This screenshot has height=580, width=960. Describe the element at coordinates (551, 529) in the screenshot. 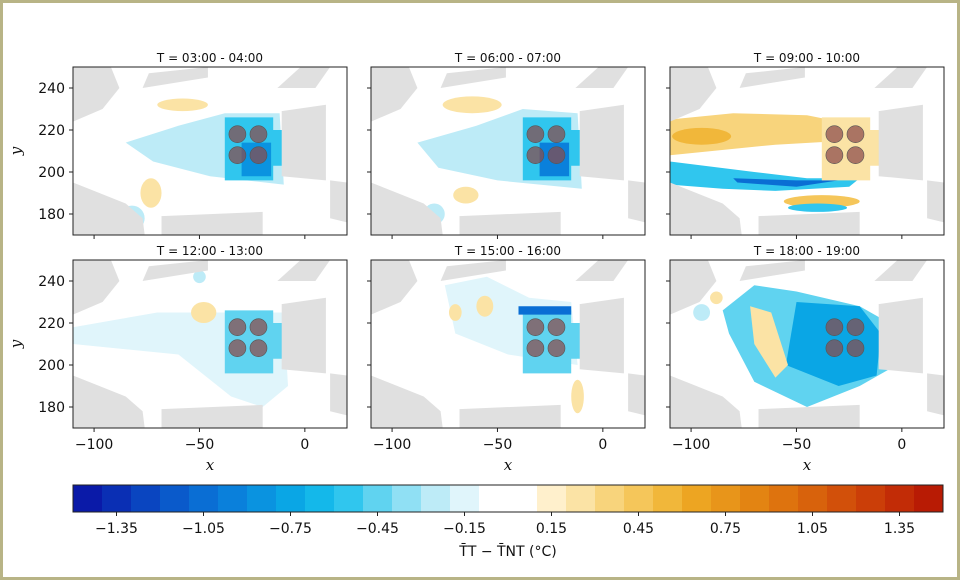

I see `colorbar-tick-label: 0.15` at that location.